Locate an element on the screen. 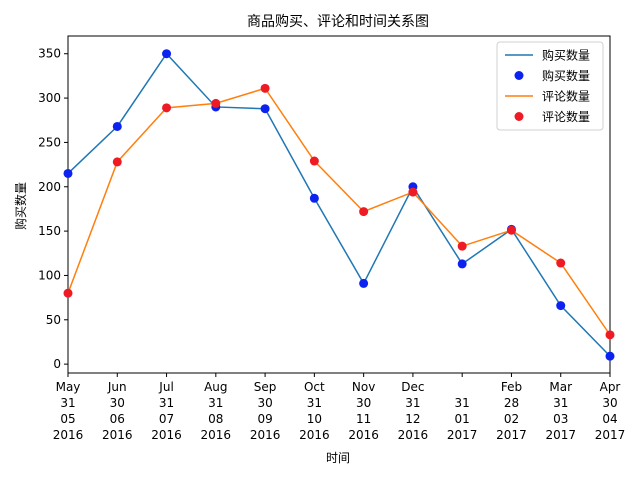 The height and width of the screenshot is (484, 640). y-tick-label: 250 is located at coordinates (49, 142).